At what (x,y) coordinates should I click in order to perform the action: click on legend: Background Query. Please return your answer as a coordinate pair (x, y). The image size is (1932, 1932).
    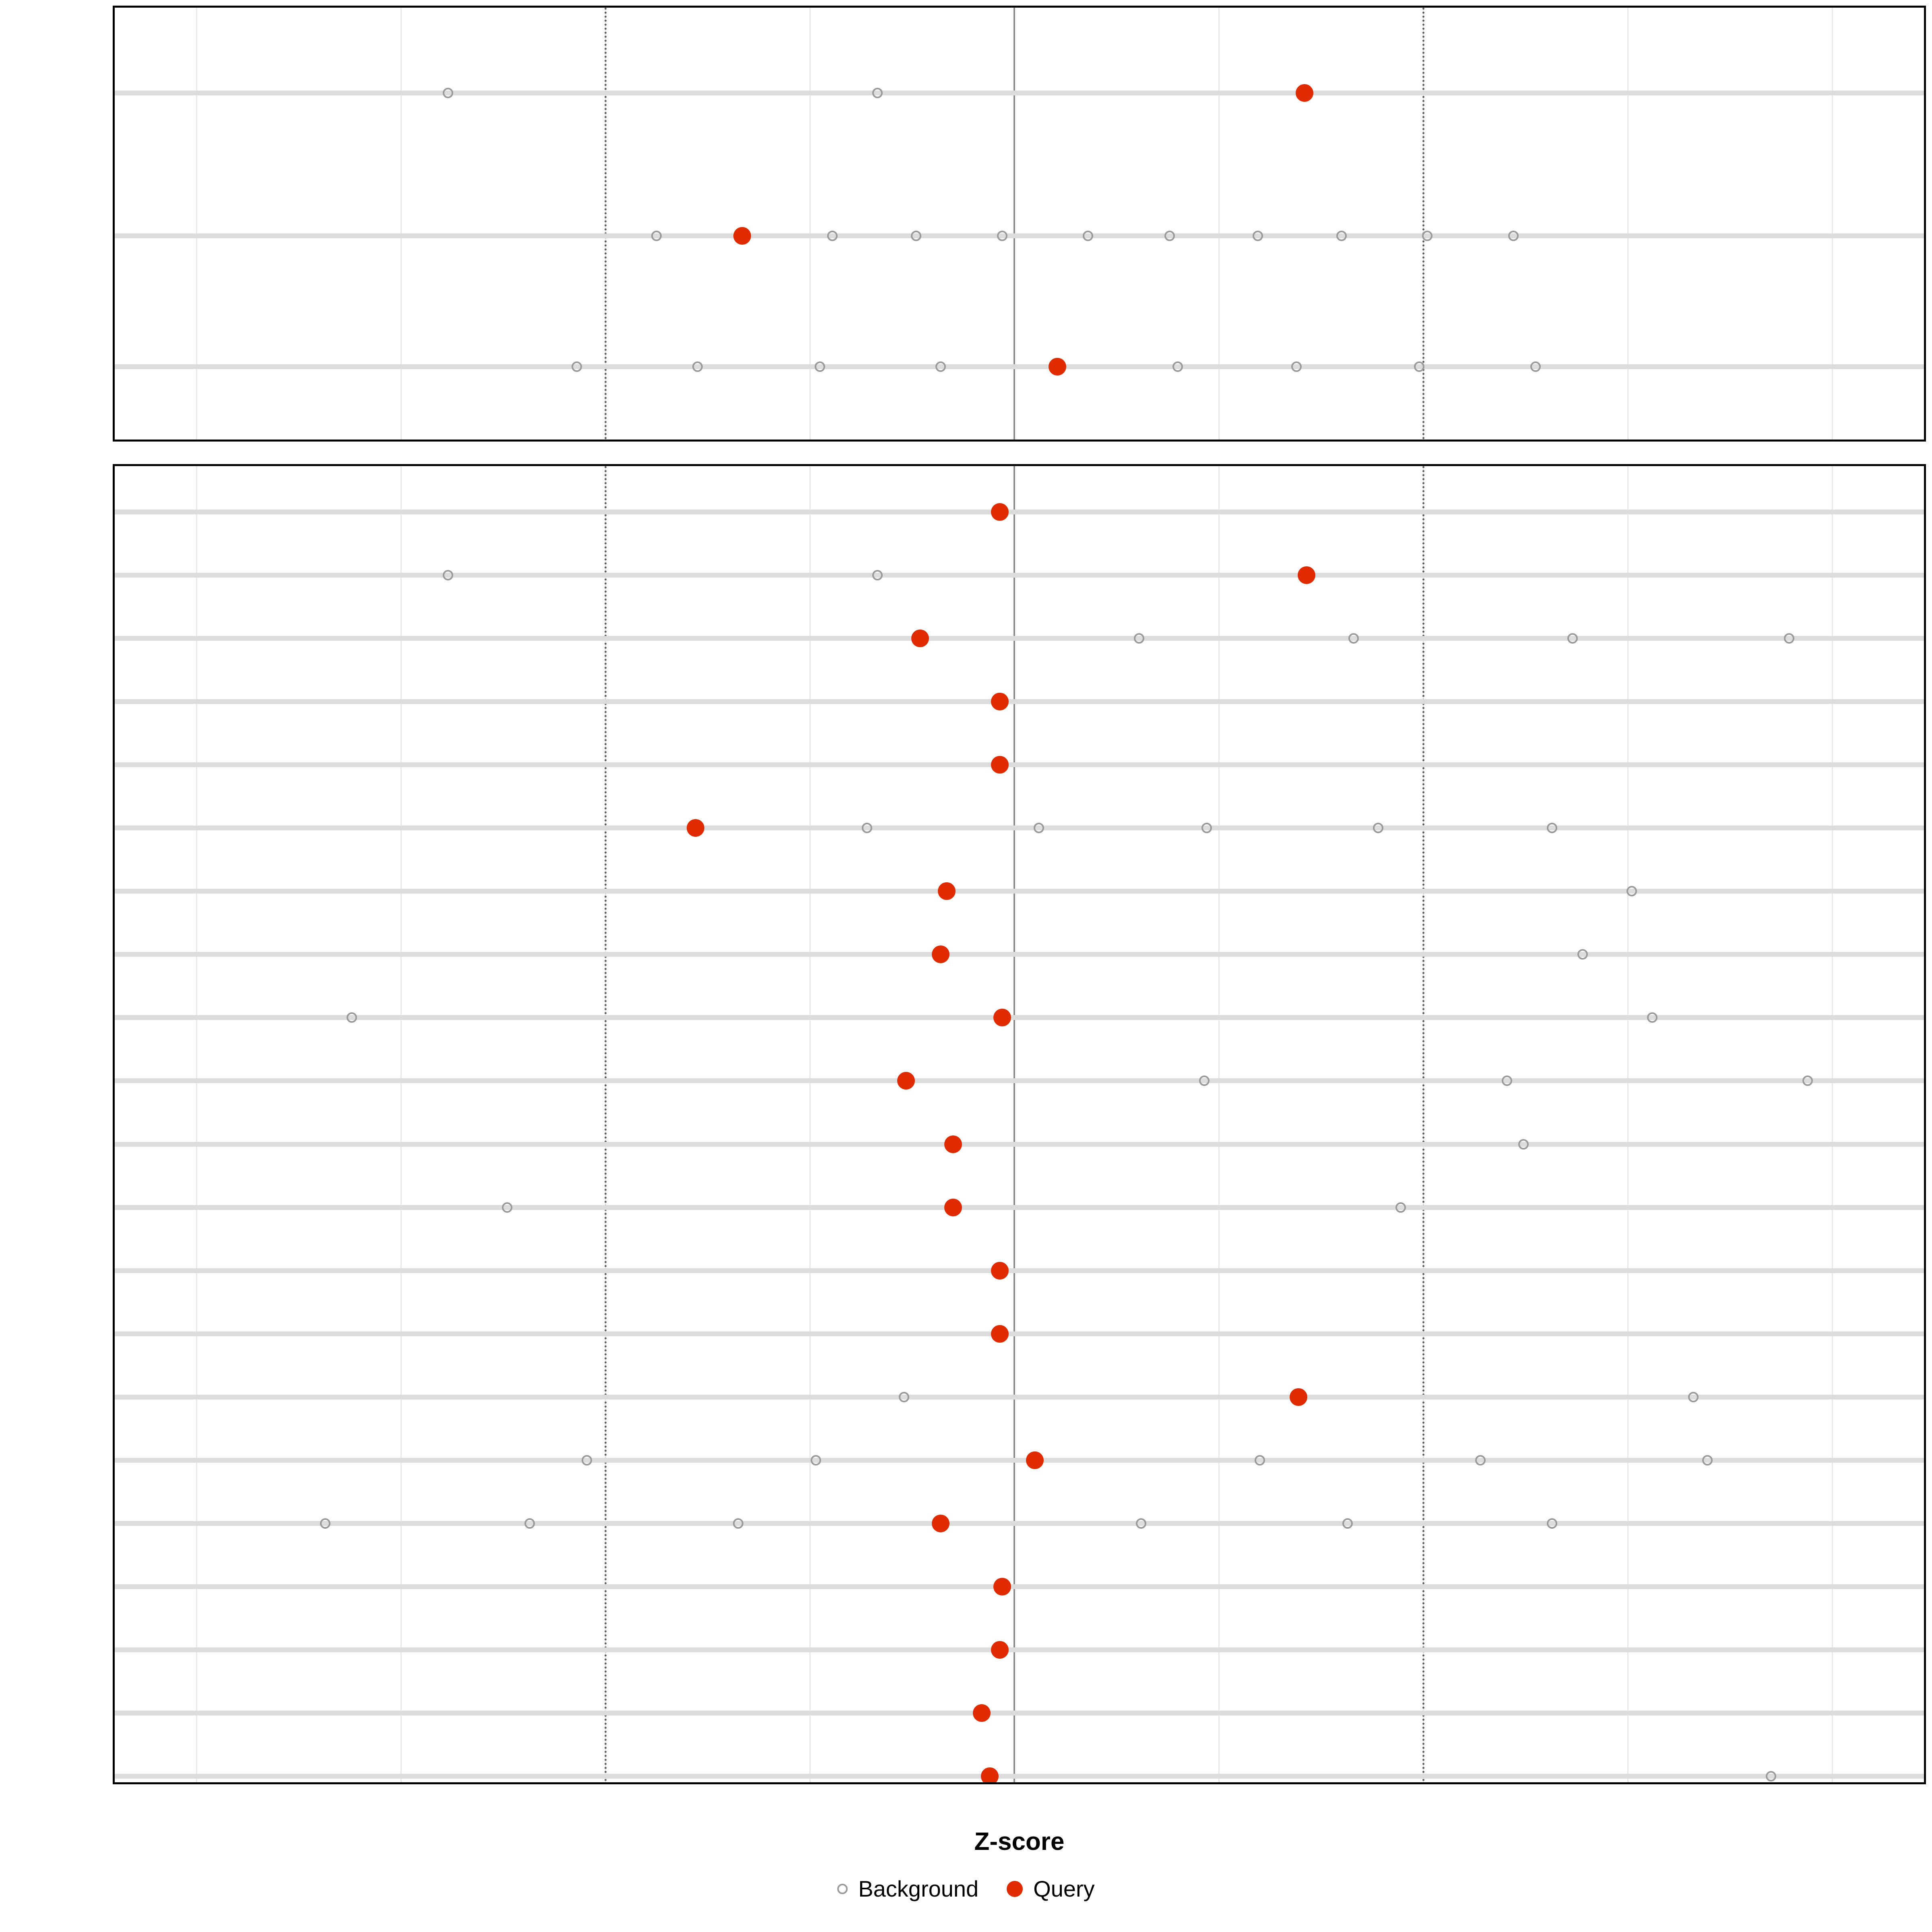
    Looking at the image, I should click on (966, 1889).